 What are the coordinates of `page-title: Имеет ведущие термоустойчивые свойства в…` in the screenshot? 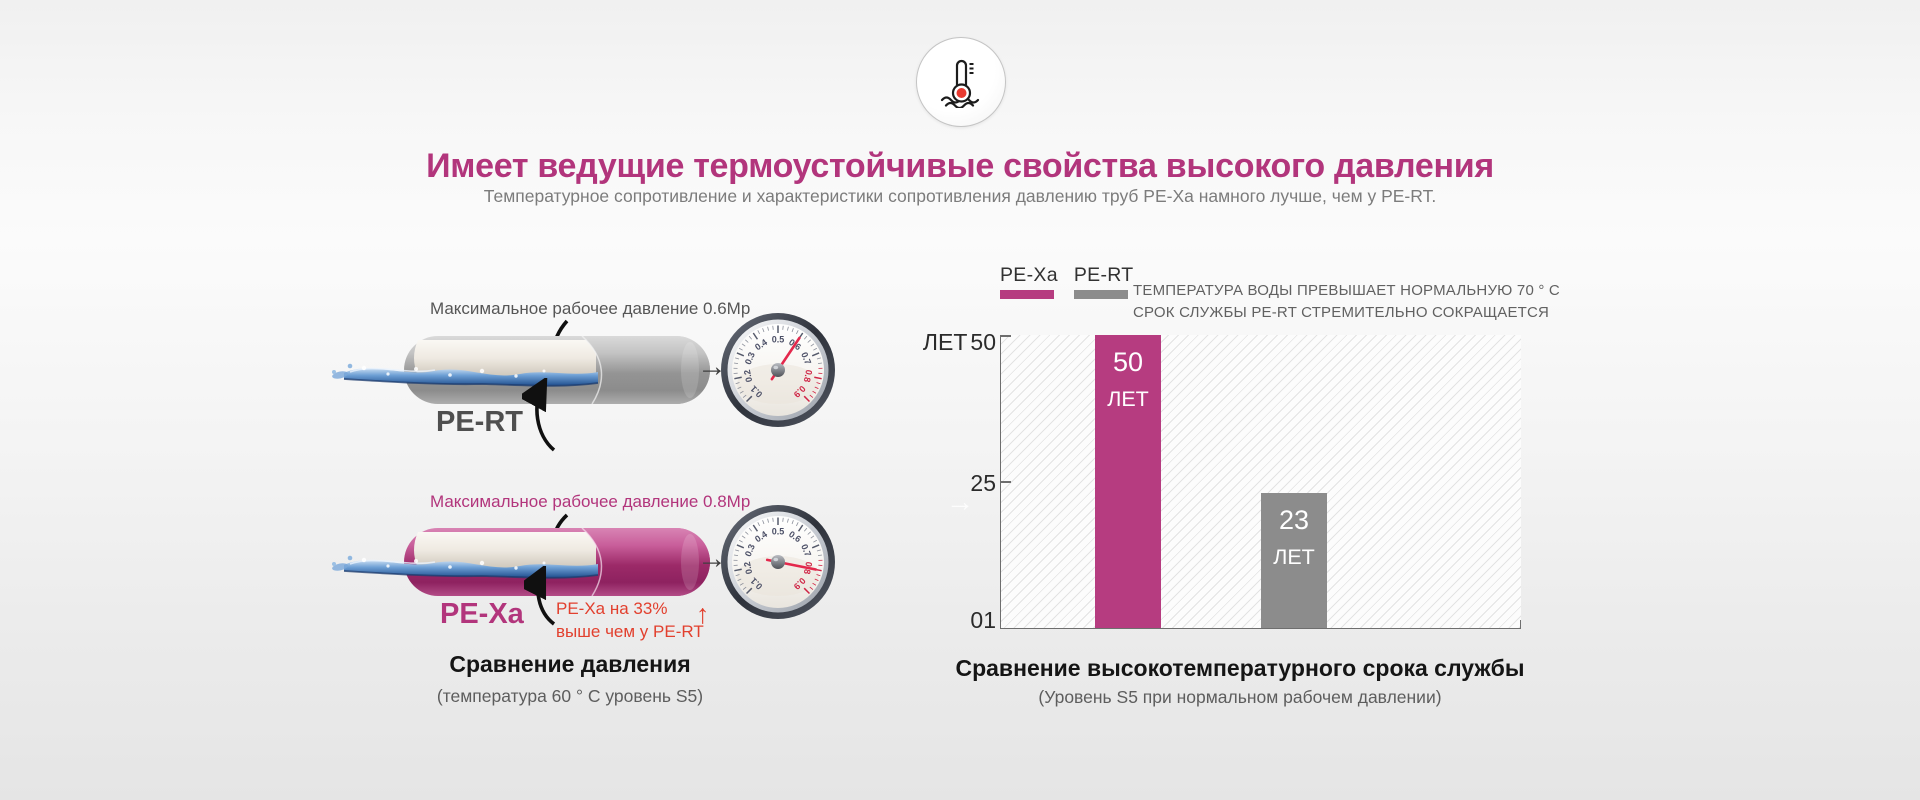 It's located at (960, 165).